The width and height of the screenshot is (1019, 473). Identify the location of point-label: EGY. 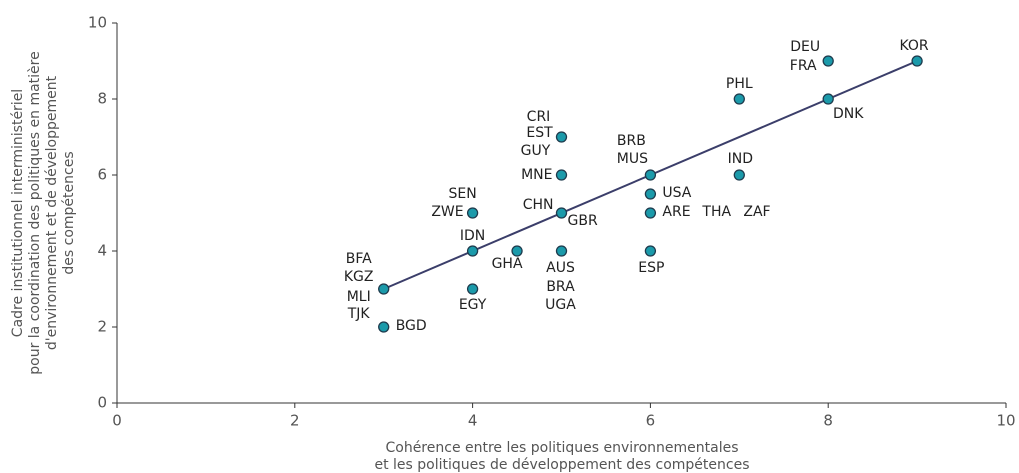
(473, 305).